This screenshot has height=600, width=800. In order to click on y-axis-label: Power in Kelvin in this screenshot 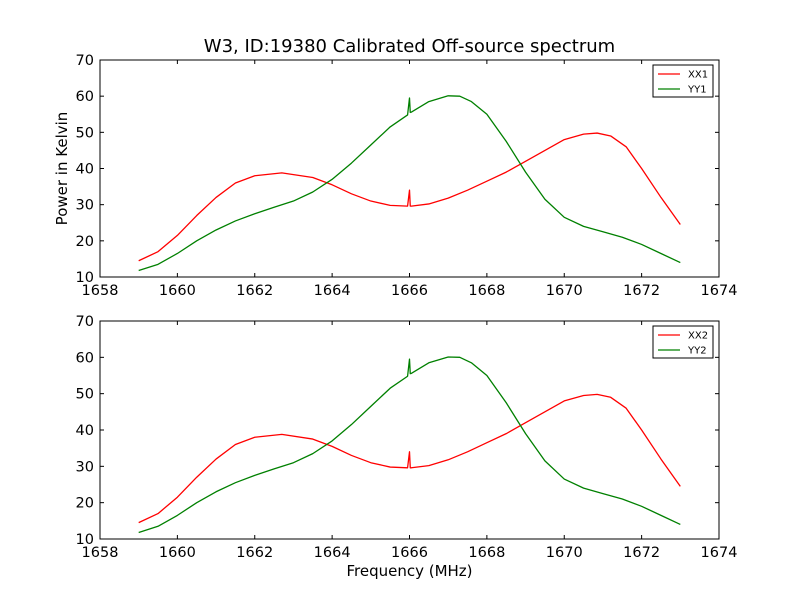, I will do `click(62, 169)`.